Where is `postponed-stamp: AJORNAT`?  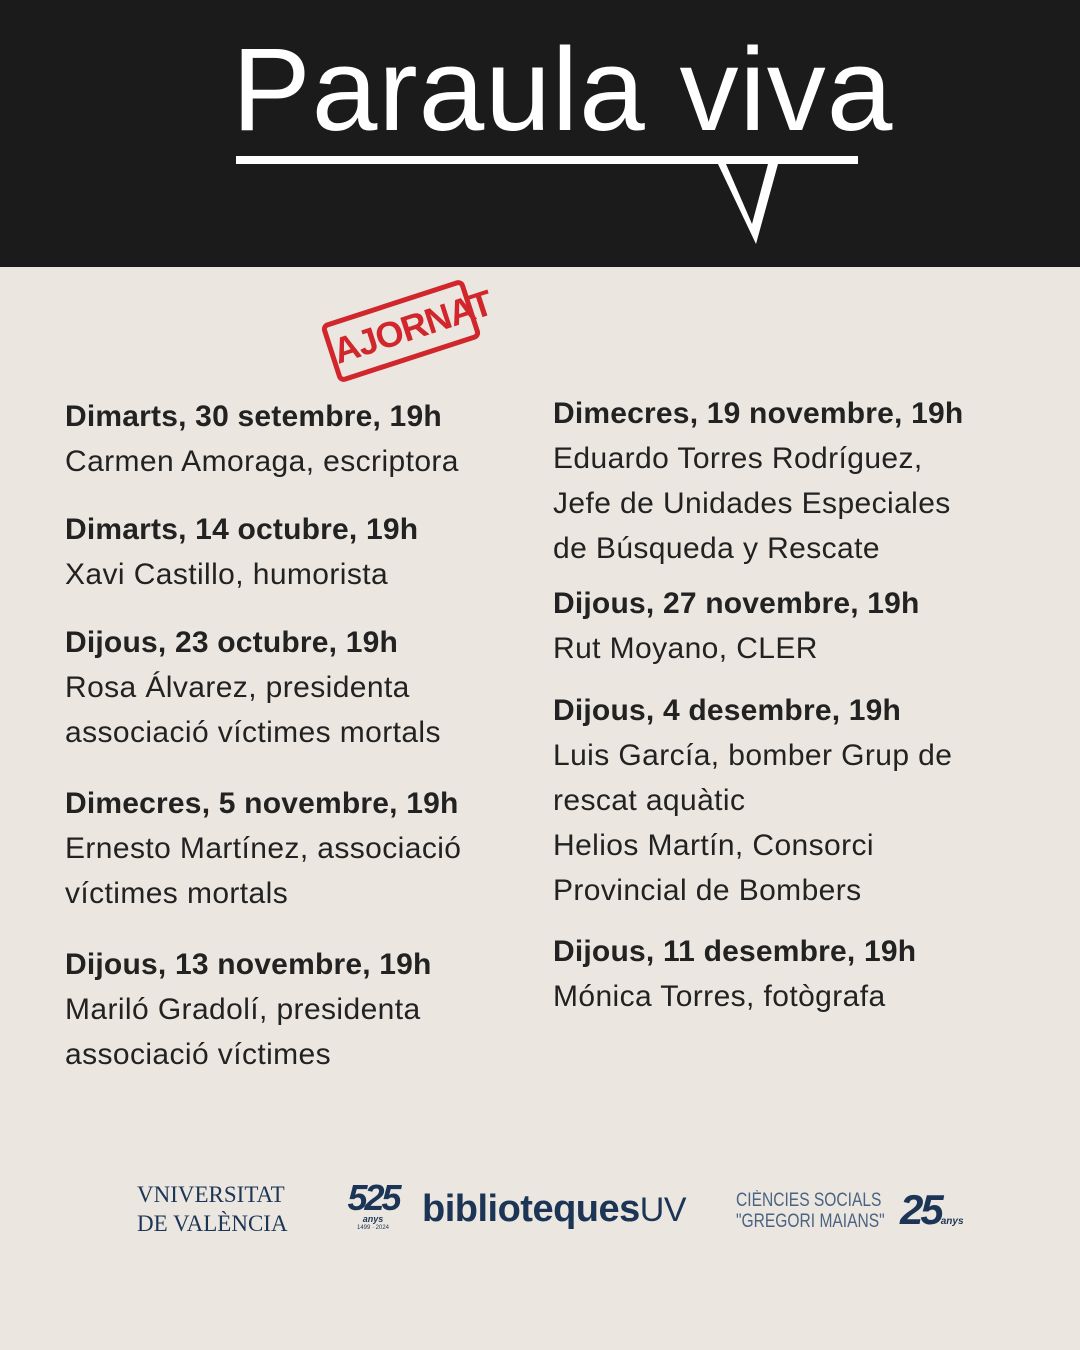
postponed-stamp: AJORNAT is located at coordinates (408, 331).